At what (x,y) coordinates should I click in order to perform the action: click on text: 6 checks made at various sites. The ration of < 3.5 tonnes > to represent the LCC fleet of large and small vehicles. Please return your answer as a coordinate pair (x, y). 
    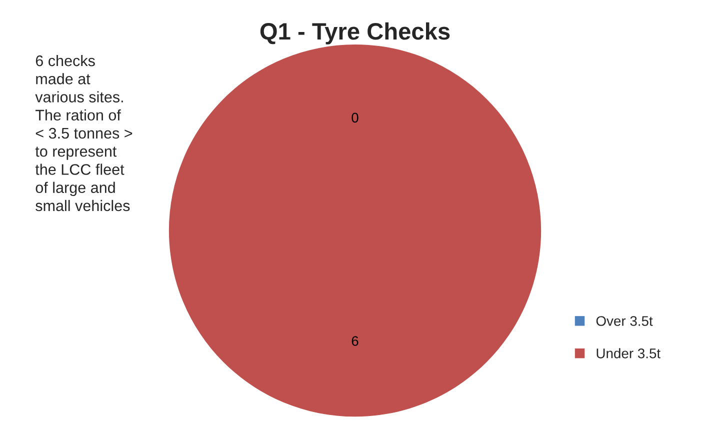
    Looking at the image, I should click on (83, 133).